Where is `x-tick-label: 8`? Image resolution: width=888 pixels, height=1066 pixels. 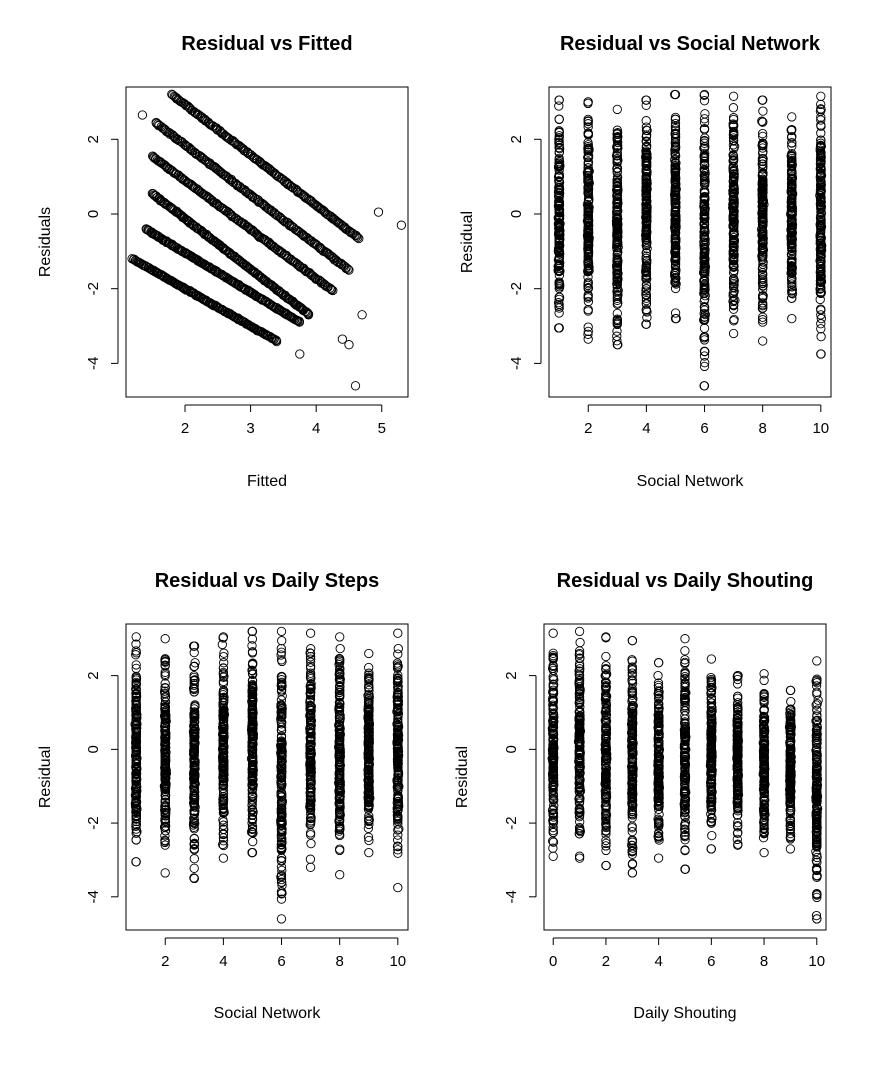
x-tick-label: 8 is located at coordinates (340, 961).